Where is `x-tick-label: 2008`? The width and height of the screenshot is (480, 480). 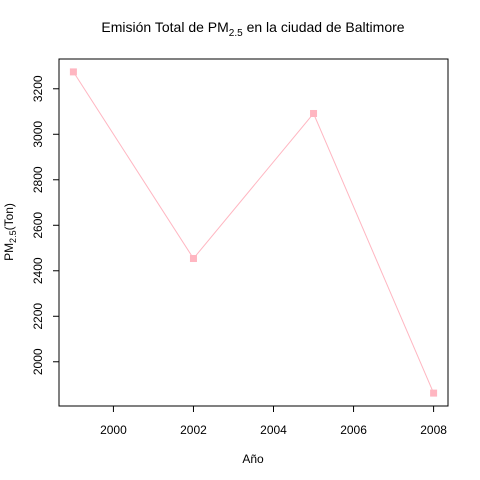 x-tick-label: 2008 is located at coordinates (433, 430).